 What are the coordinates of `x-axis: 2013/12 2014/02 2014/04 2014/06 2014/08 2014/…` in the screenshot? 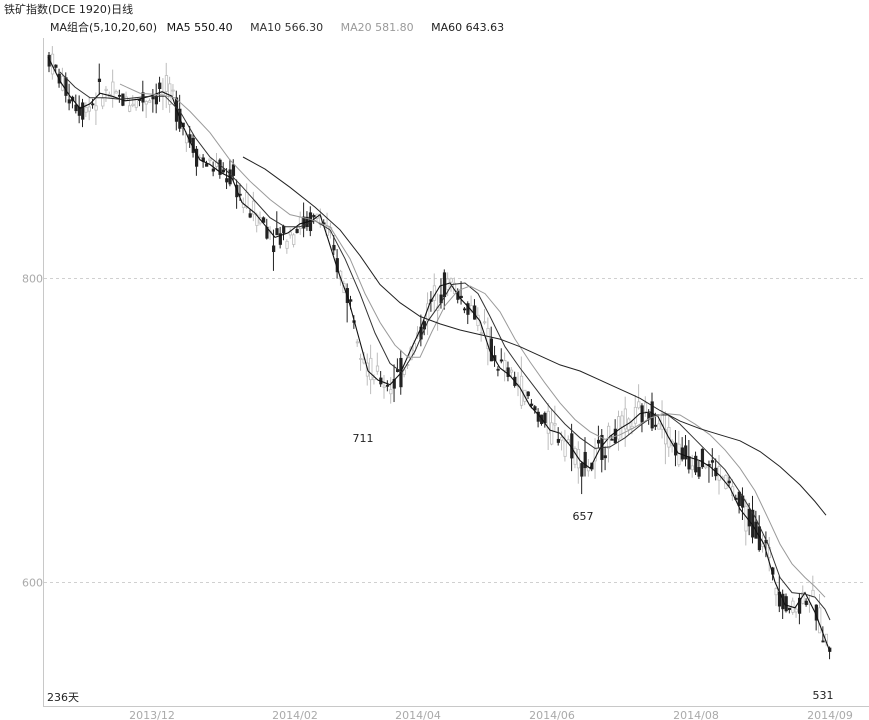 It's located at (491, 714).